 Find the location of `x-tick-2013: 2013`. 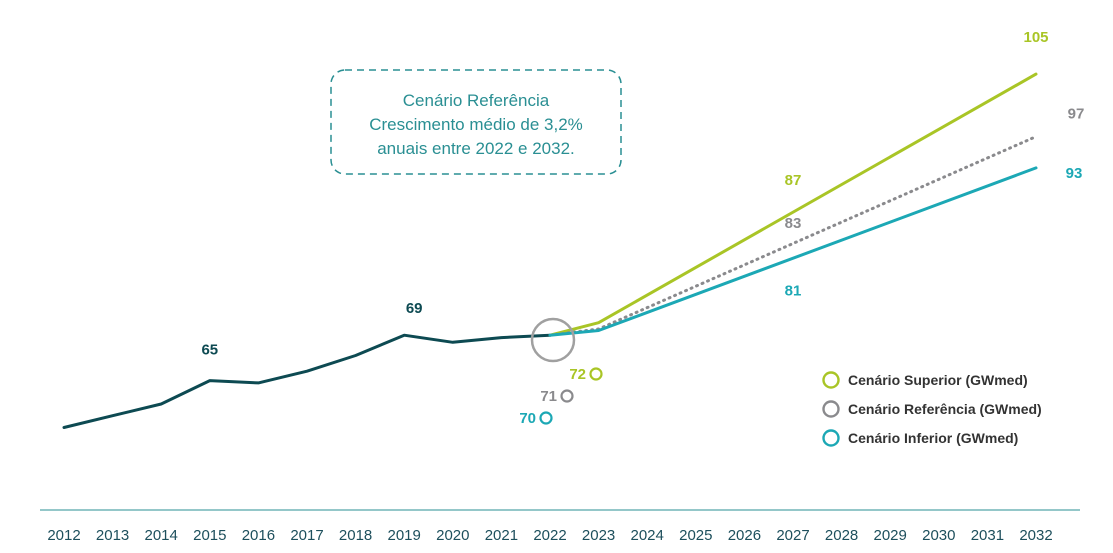

x-tick-2013: 2013 is located at coordinates (112, 535).